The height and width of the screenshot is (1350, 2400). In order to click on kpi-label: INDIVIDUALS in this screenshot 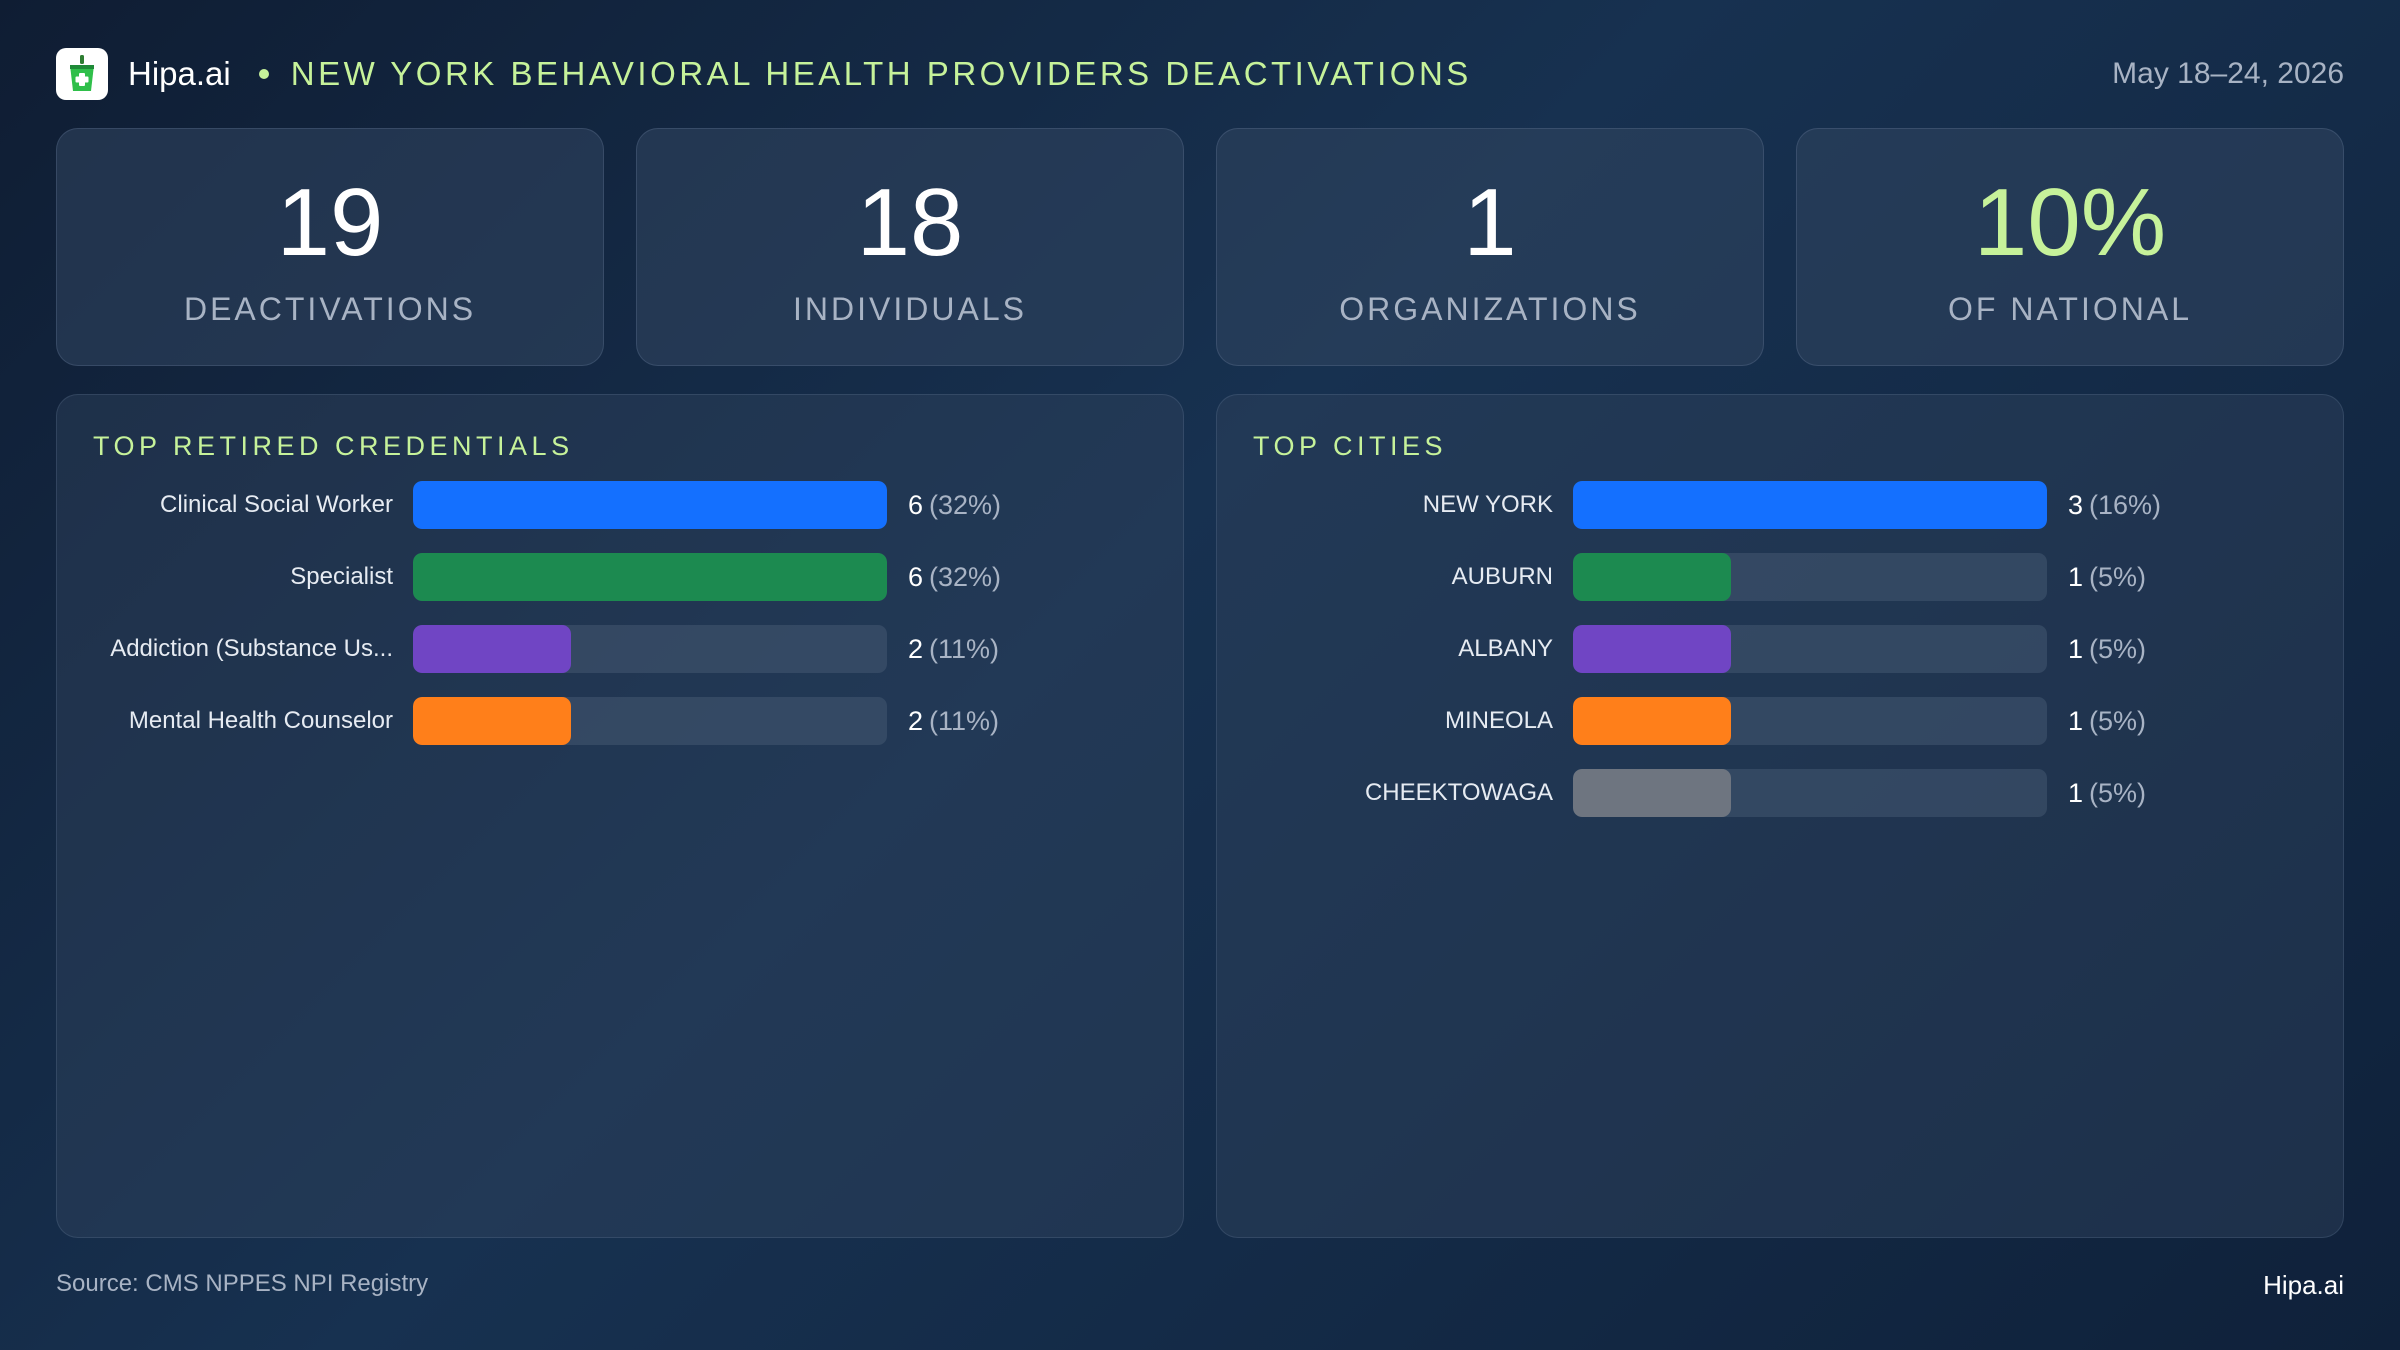, I will do `click(910, 308)`.